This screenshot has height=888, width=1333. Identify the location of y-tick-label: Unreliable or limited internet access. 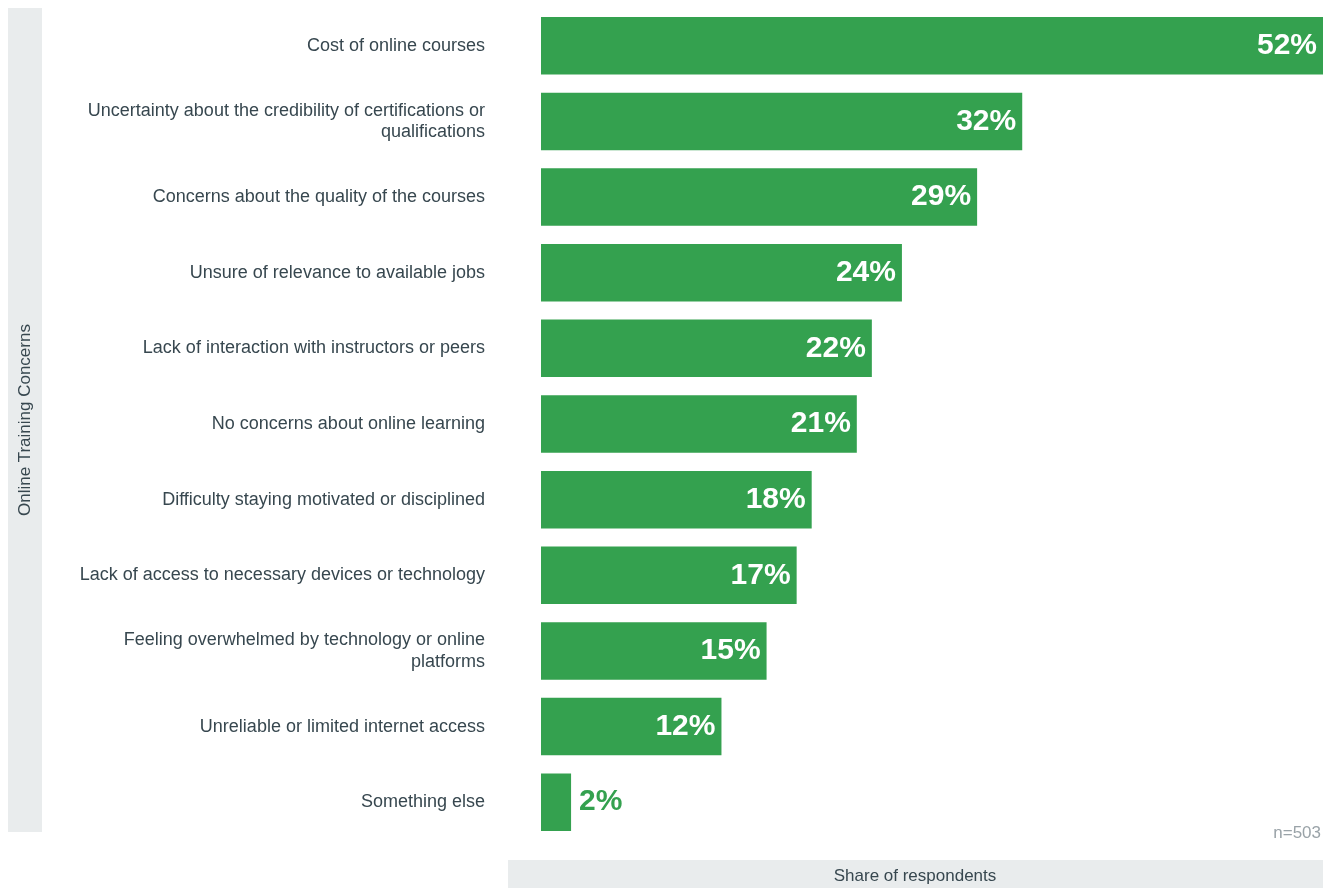
(342, 725).